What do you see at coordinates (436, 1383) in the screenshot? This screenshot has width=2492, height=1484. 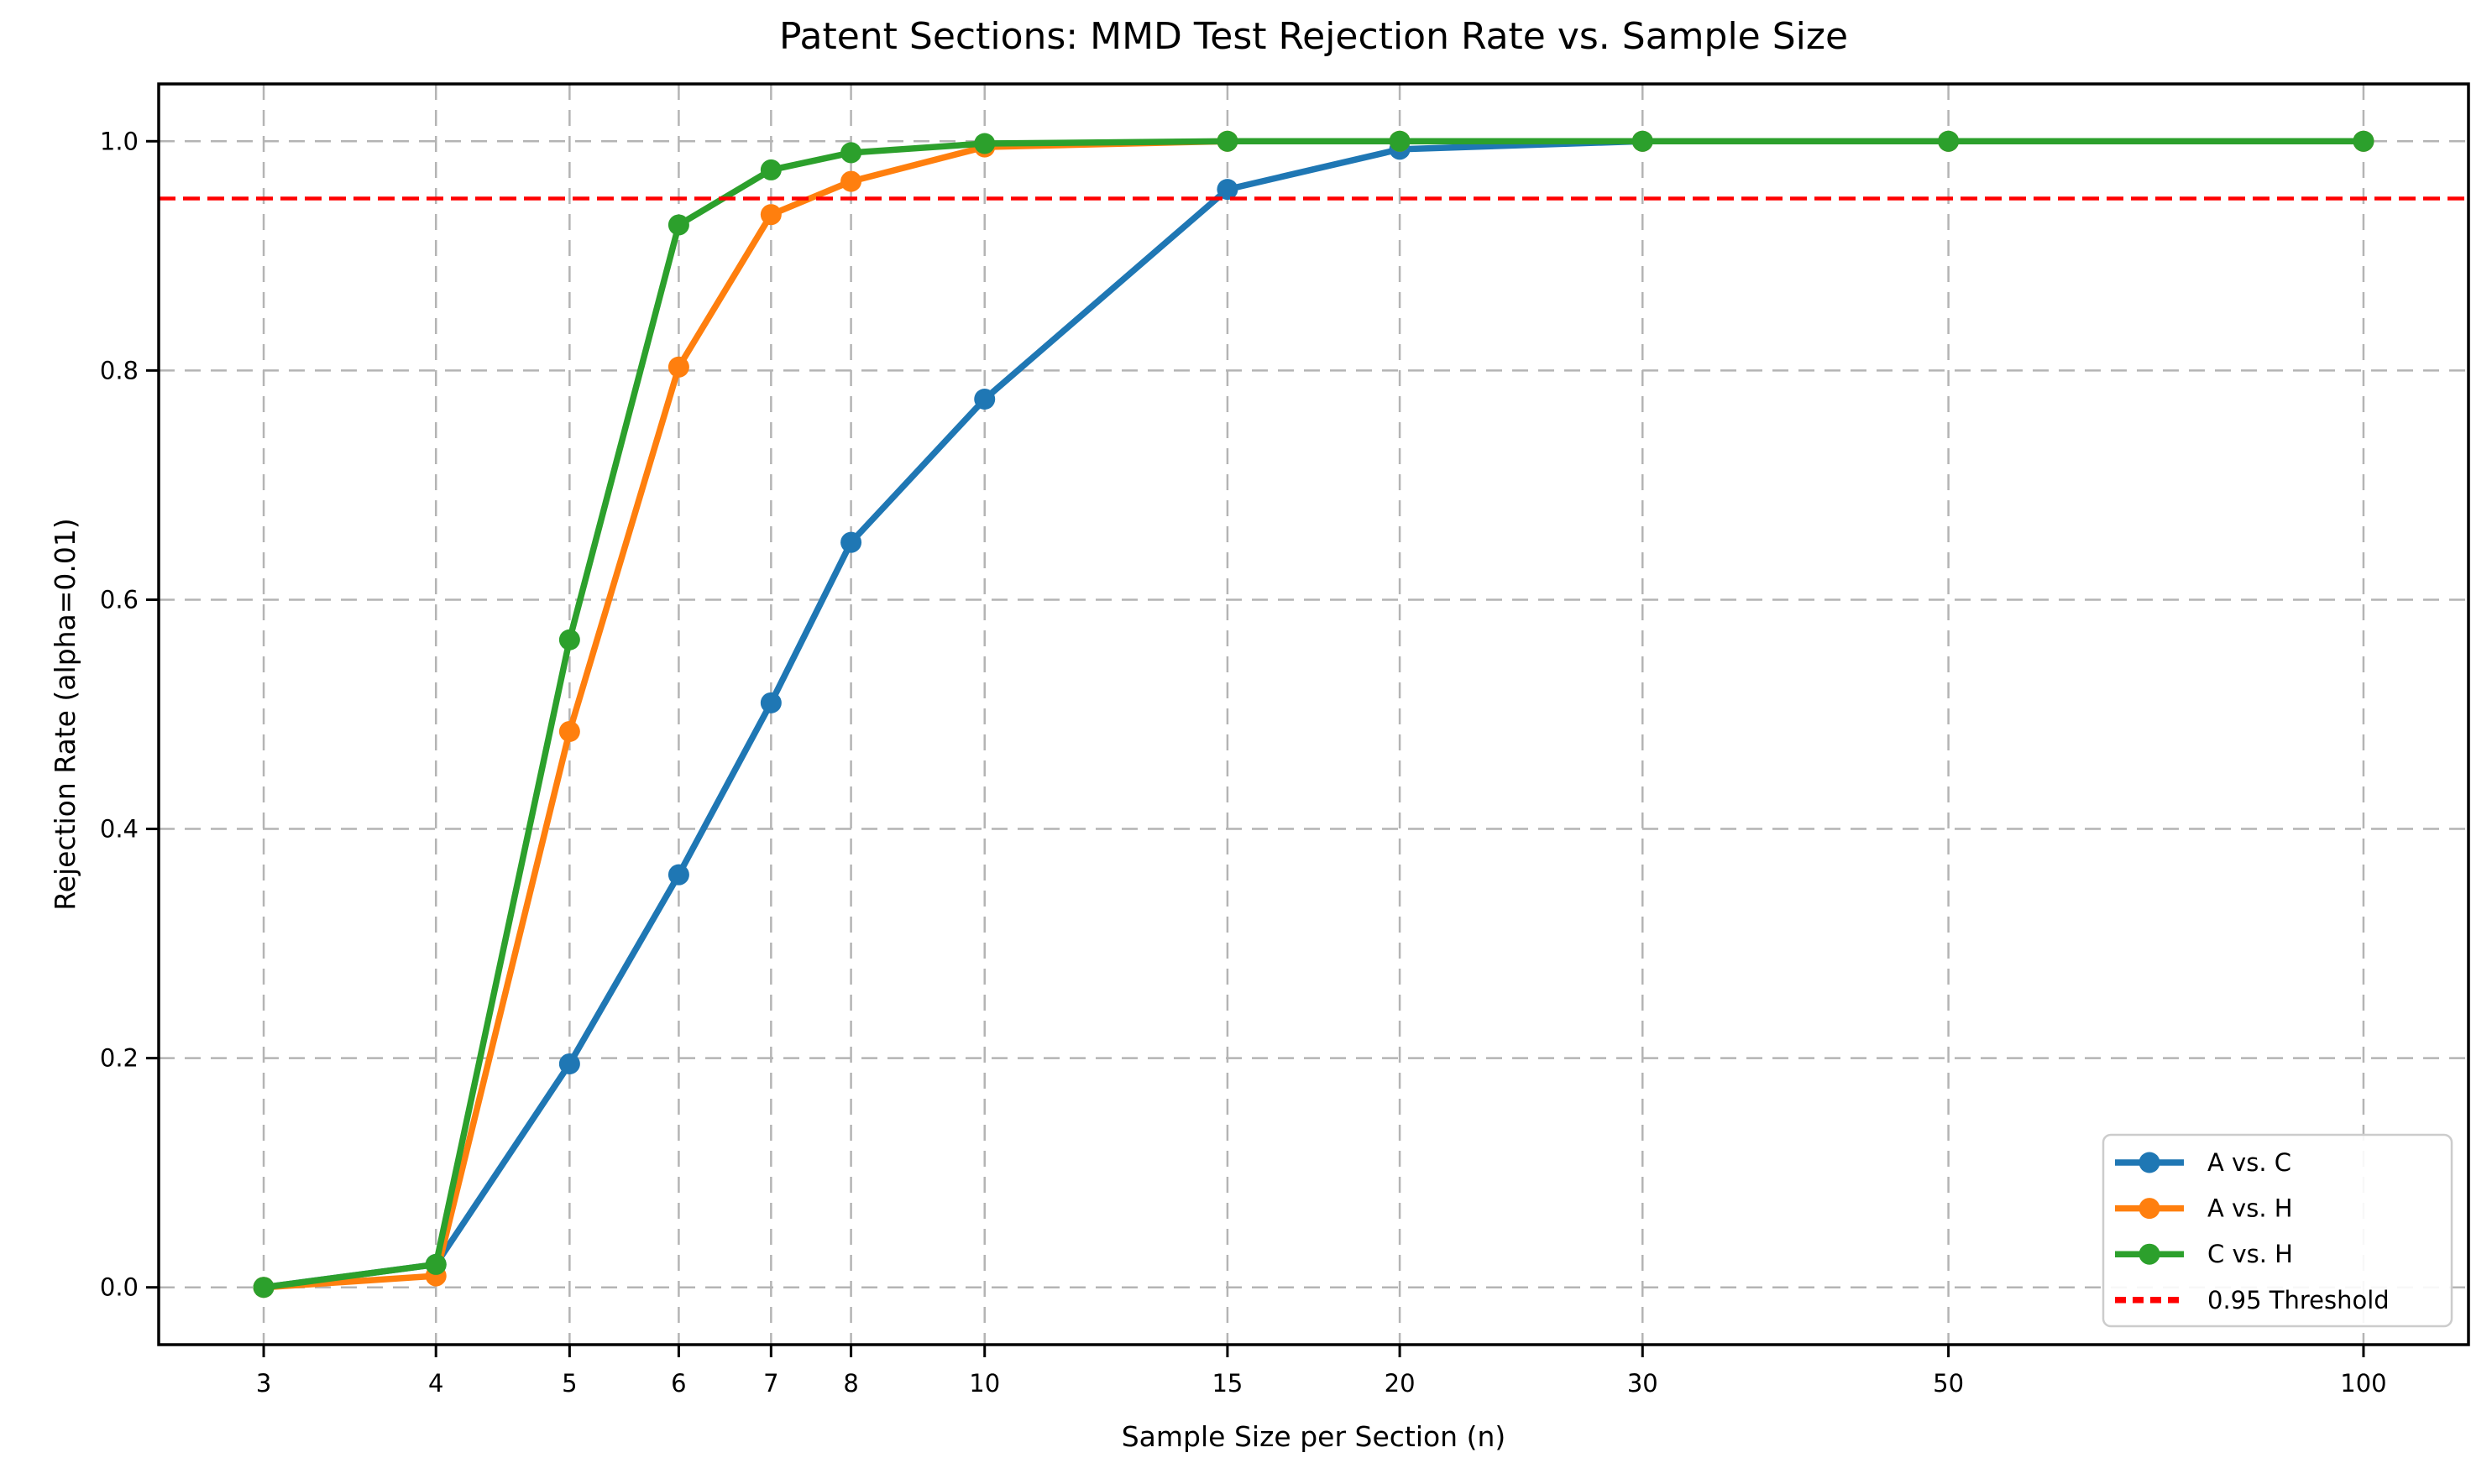 I see `x-tick-label: 4` at bounding box center [436, 1383].